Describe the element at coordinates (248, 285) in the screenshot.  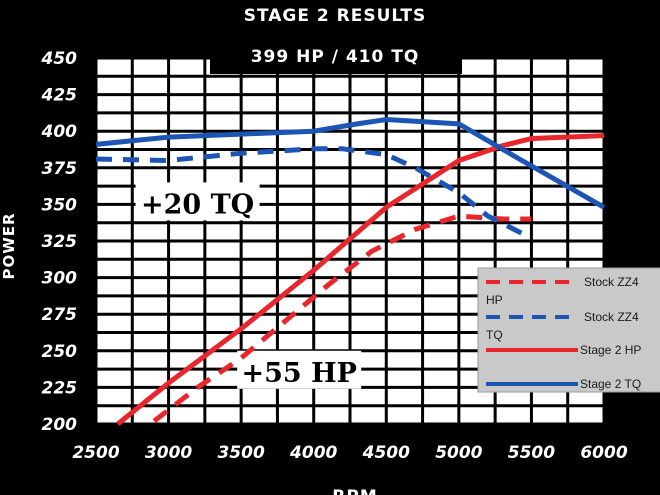
I see `annotations: +20 TQ +55 HP` at that location.